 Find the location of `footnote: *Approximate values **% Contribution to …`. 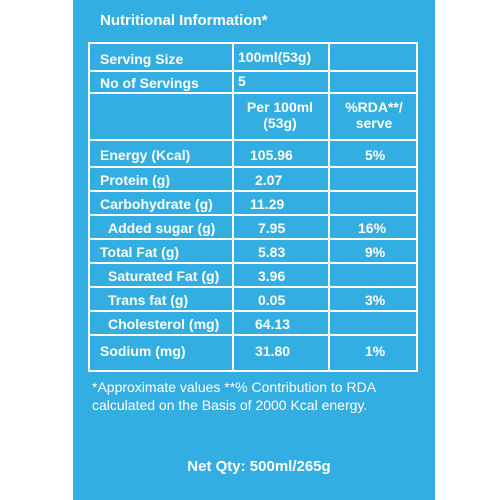

footnote: *Approximate values **% Contribution to … is located at coordinates (234, 396).